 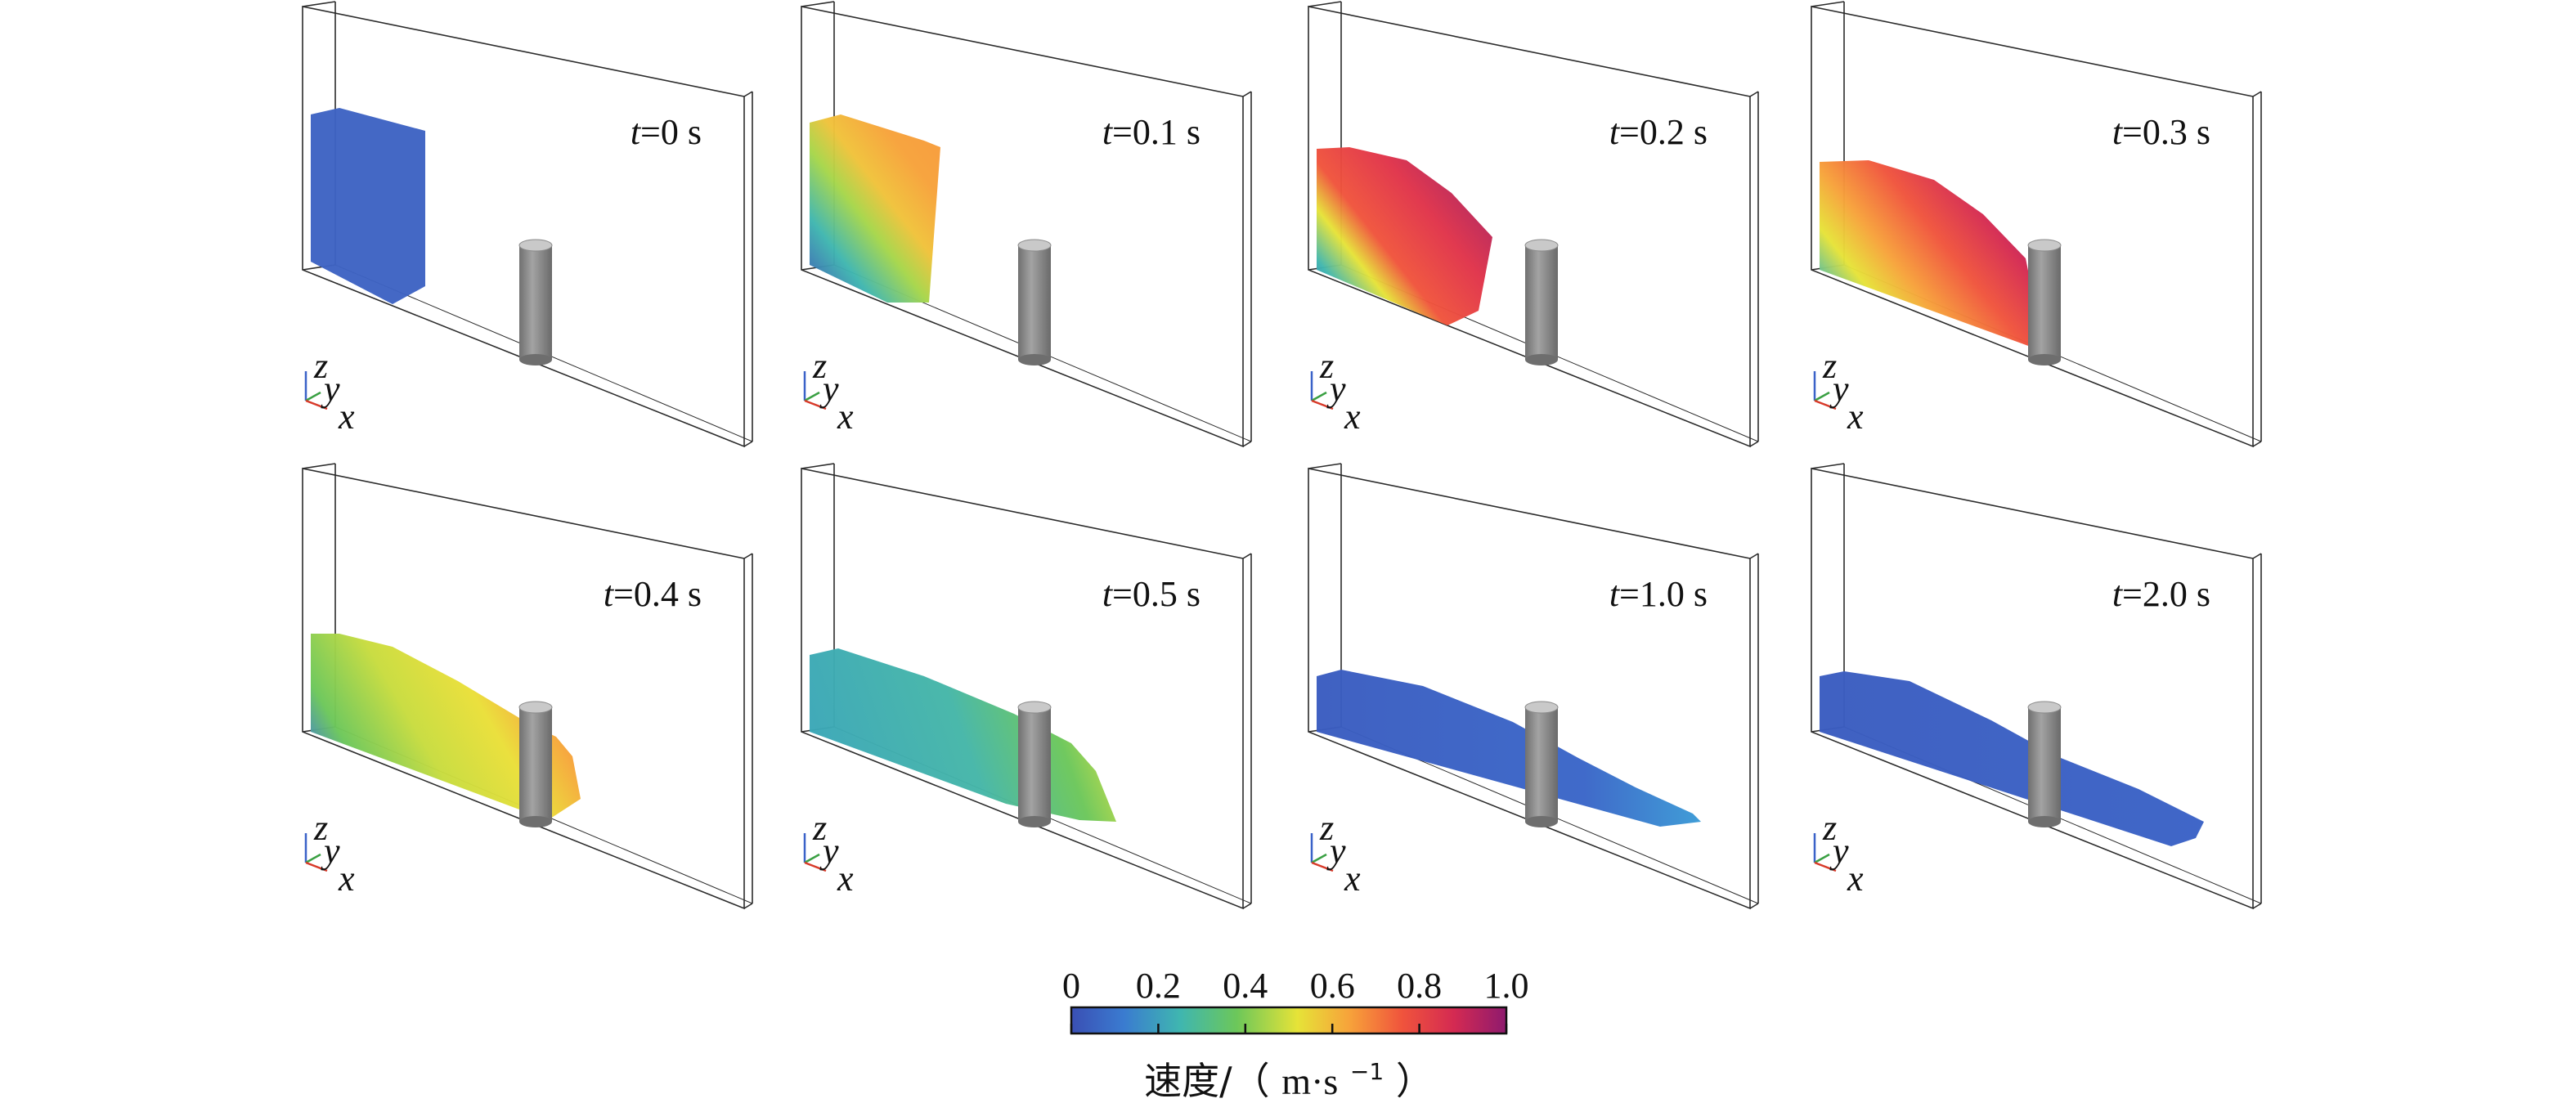 I want to click on time-label: t=2.0 s, so click(x=2161, y=594).